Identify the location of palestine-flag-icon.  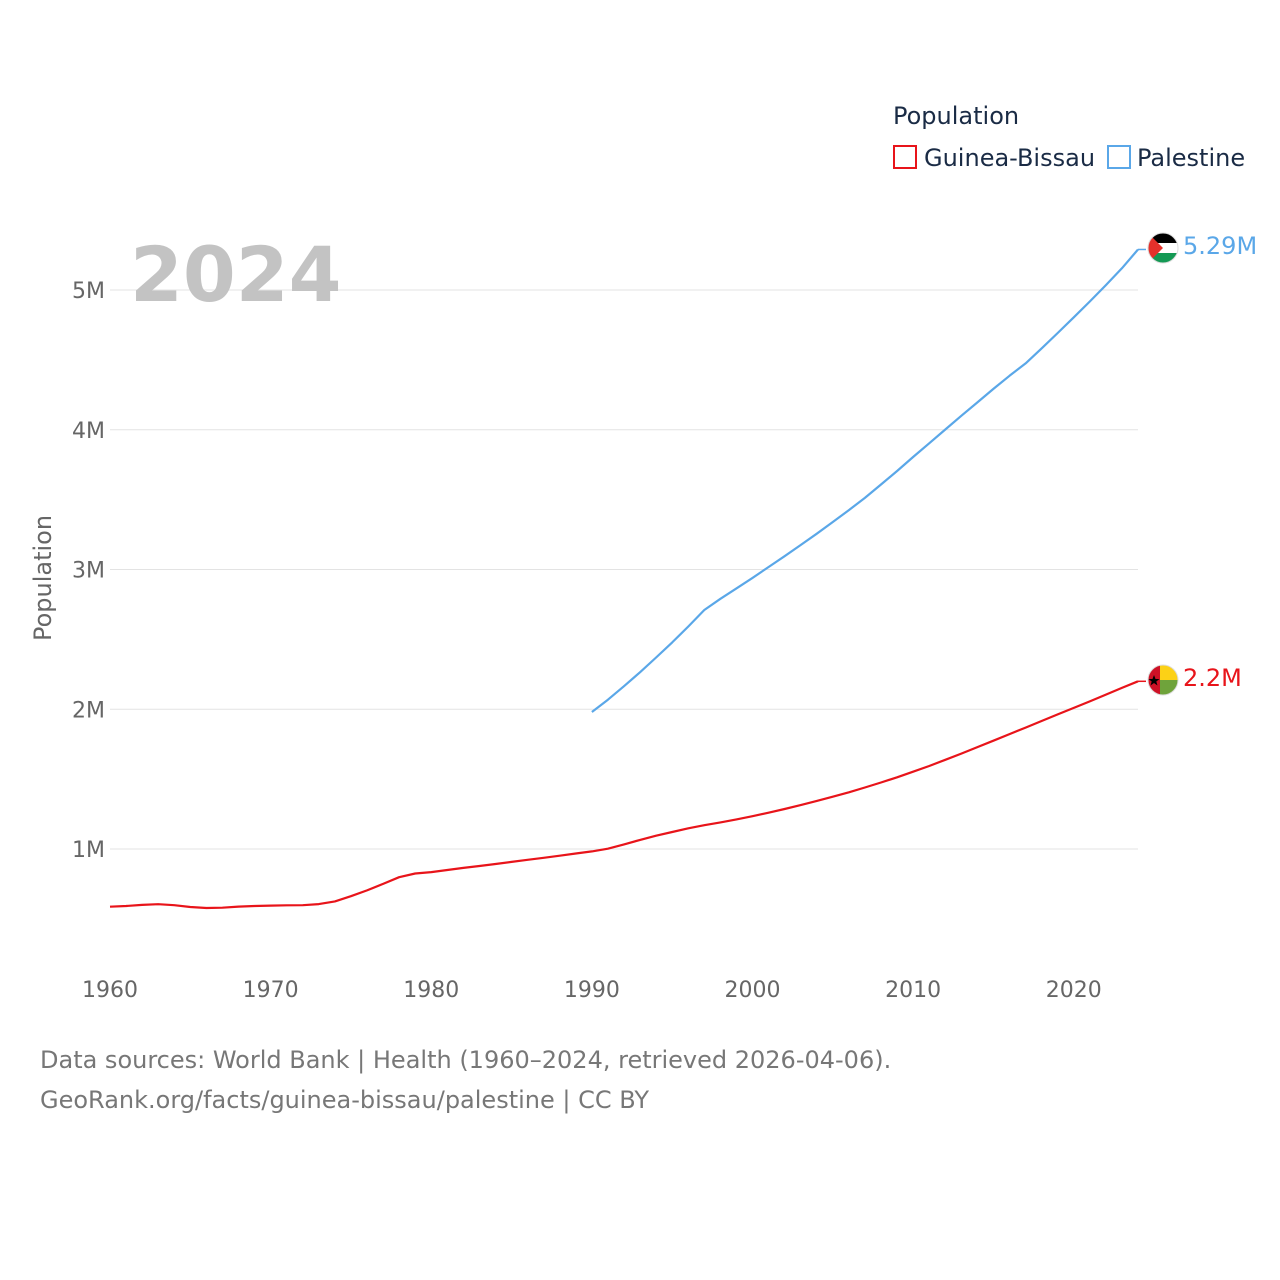
(1163, 248).